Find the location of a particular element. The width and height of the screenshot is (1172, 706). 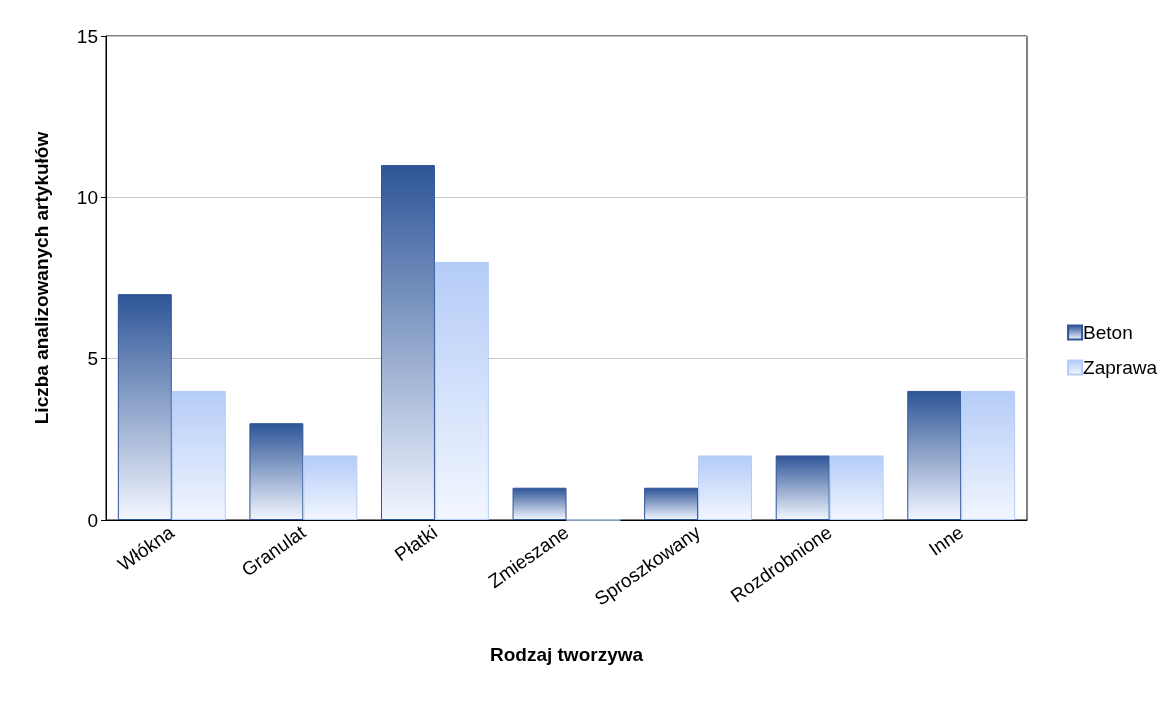

x-tick-label: Inne is located at coordinates (946, 540).